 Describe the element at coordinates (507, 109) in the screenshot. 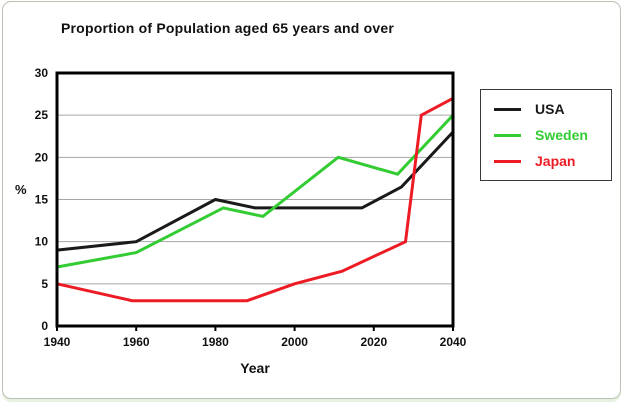

I see `usa-line-swatch` at that location.